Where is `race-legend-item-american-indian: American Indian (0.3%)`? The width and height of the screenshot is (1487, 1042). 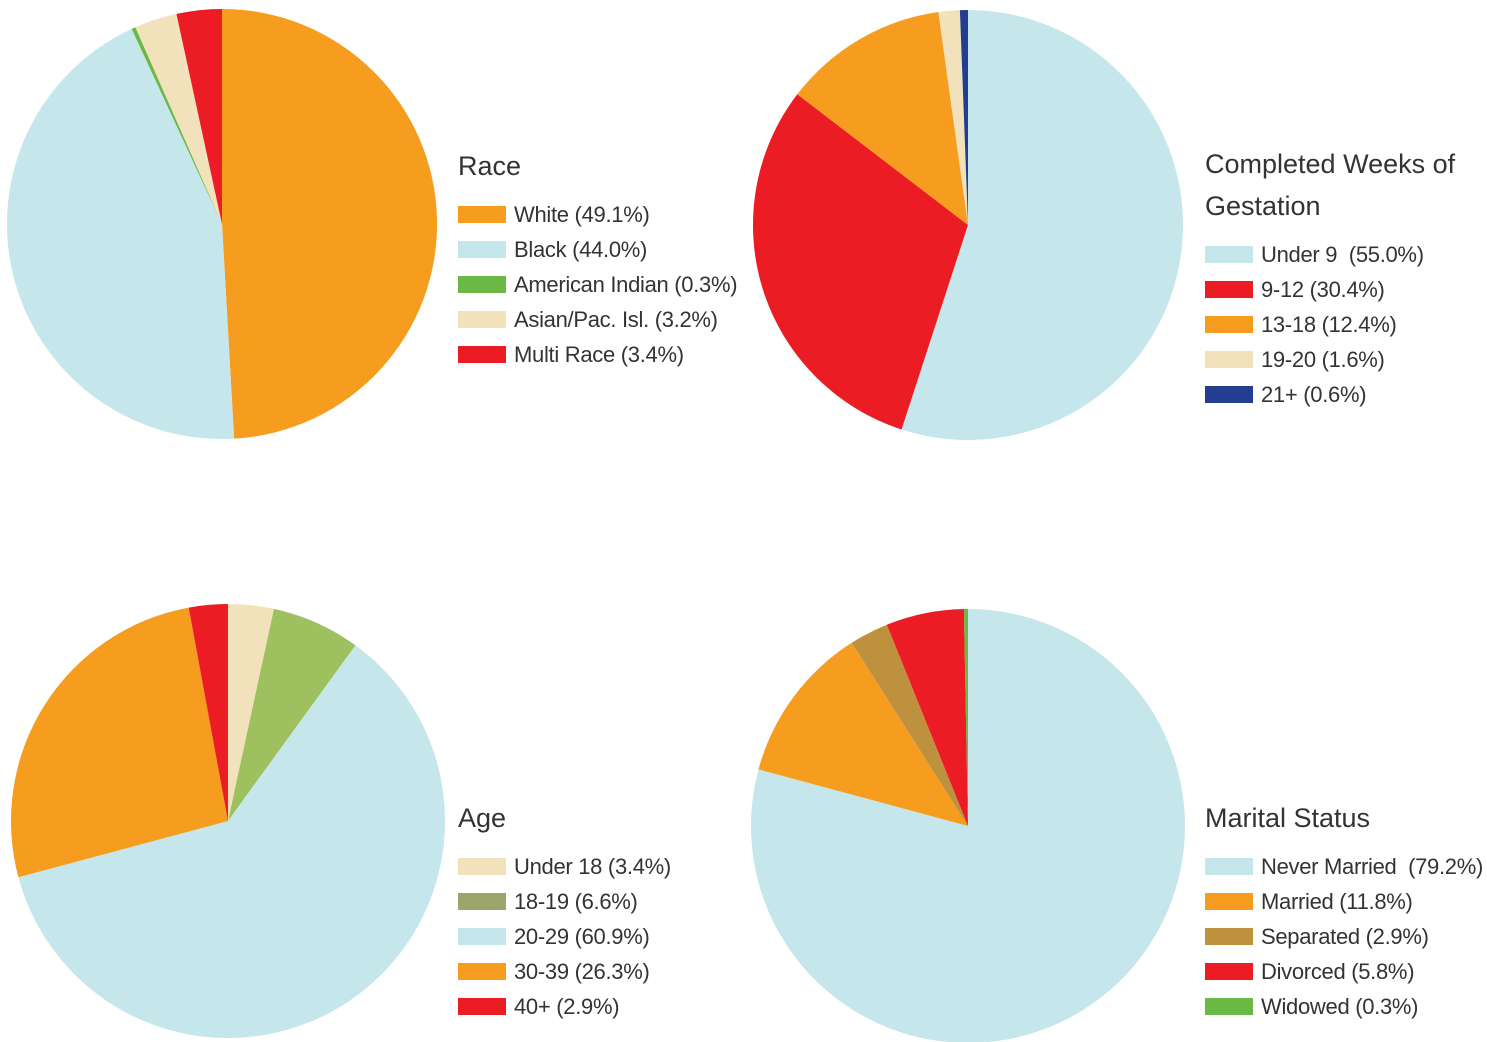 race-legend-item-american-indian: American Indian (0.3%) is located at coordinates (598, 284).